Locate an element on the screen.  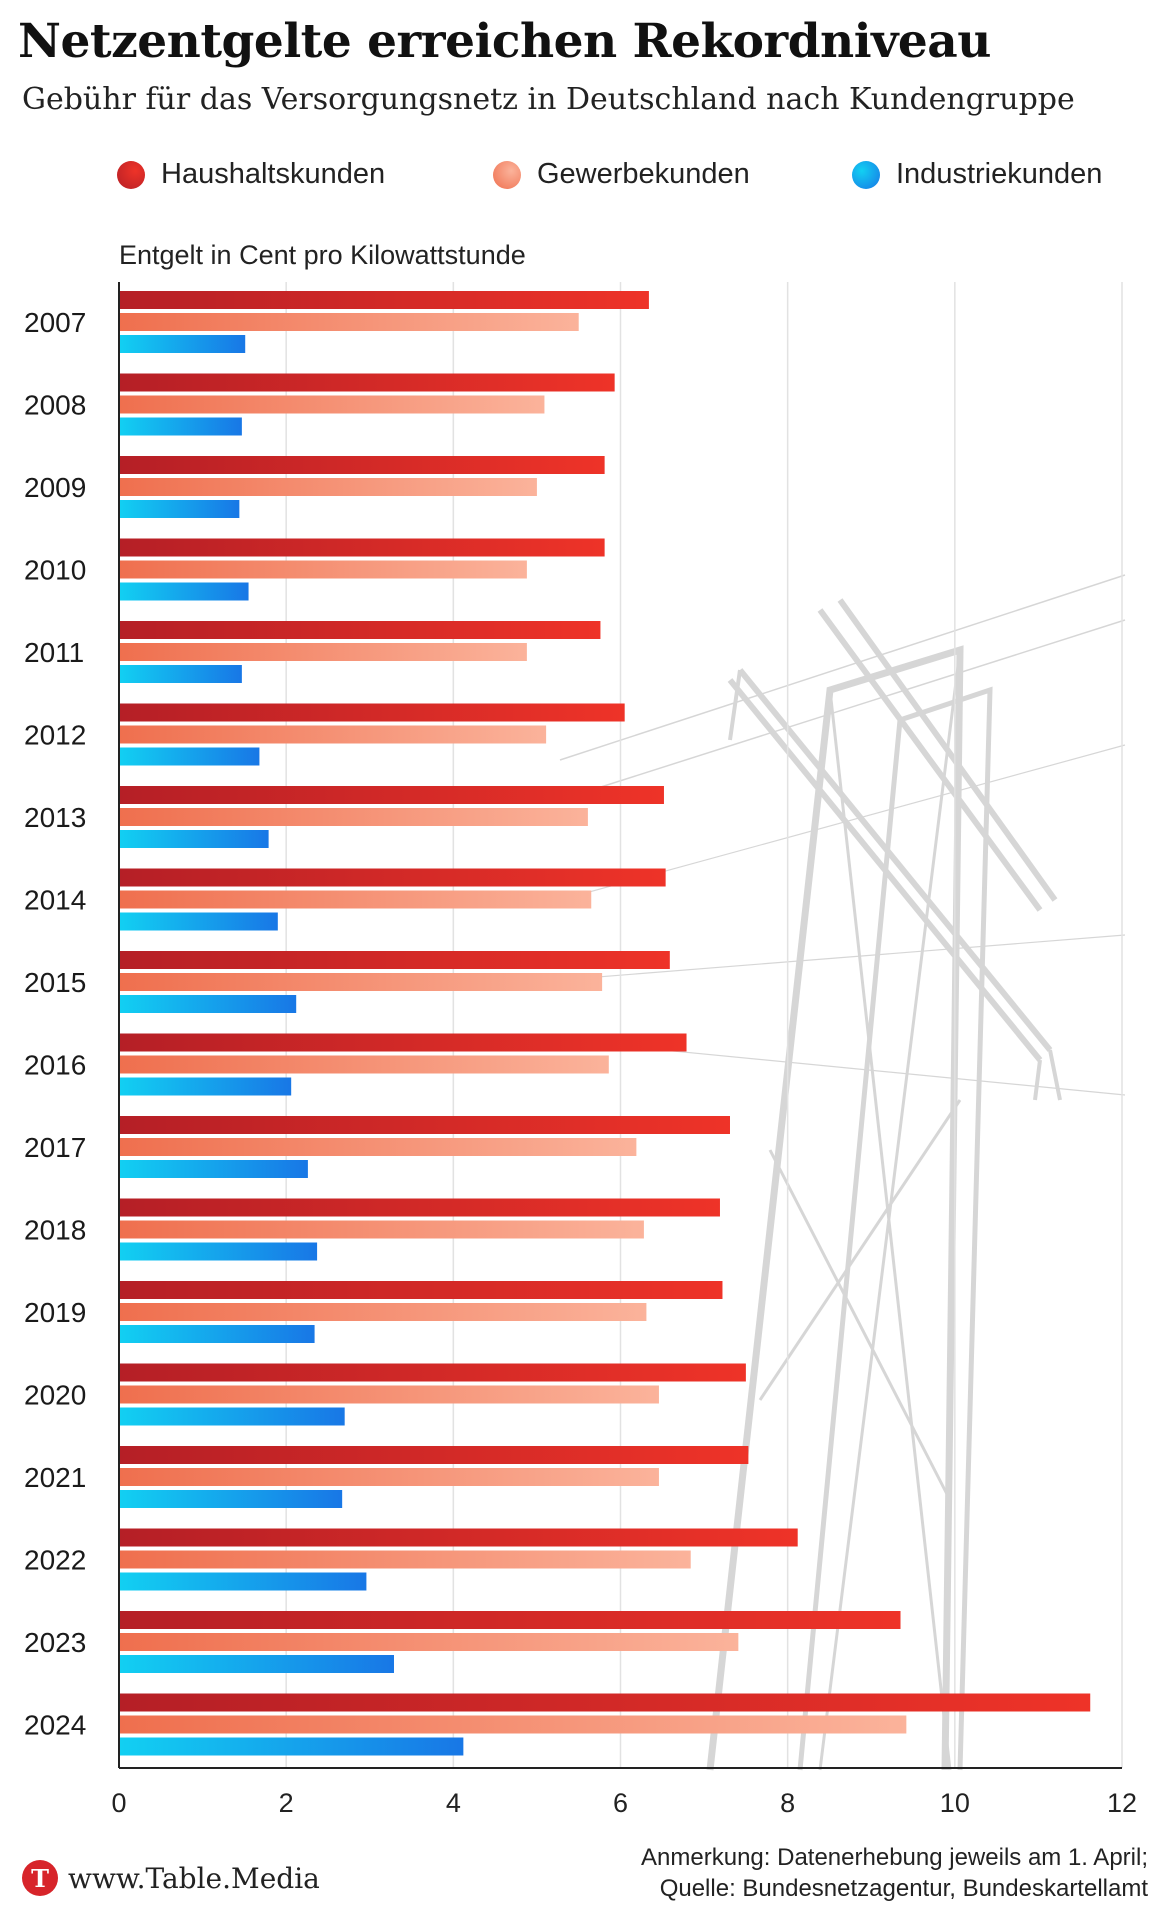
bar-haushalt-2021 is located at coordinates (434, 1455).